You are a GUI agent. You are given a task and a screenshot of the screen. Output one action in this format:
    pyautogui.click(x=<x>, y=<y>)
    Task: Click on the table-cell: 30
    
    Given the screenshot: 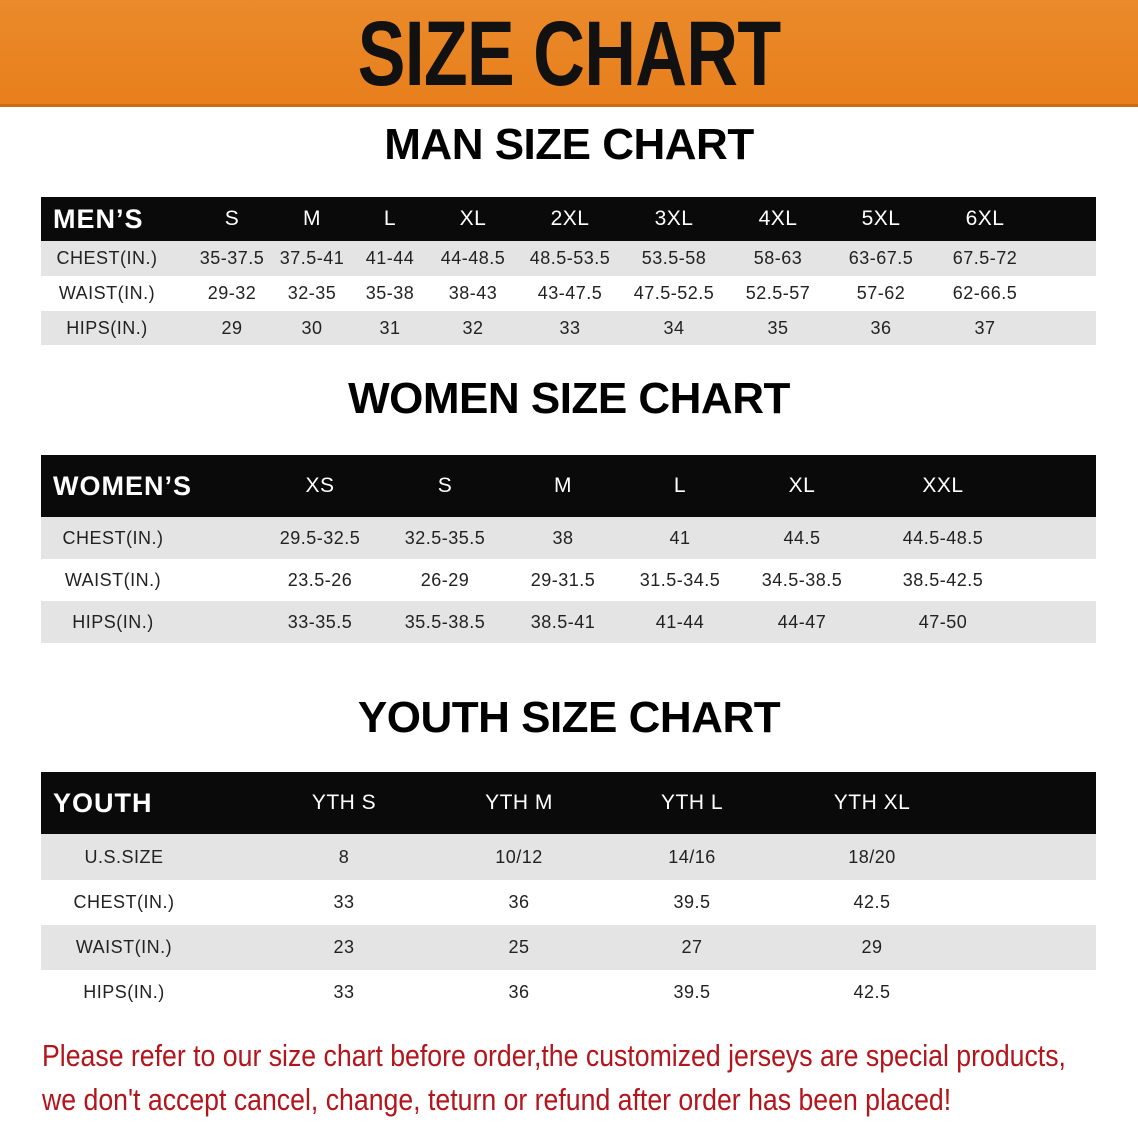 What is the action you would take?
    pyautogui.click(x=312, y=327)
    